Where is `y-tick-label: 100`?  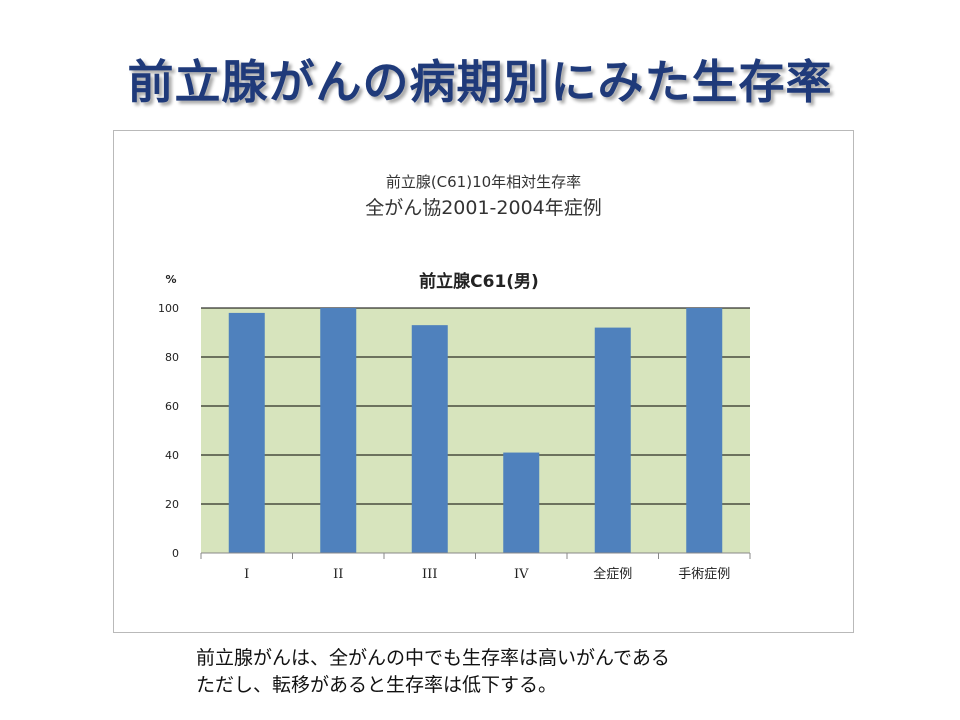
y-tick-label: 100 is located at coordinates (168, 308).